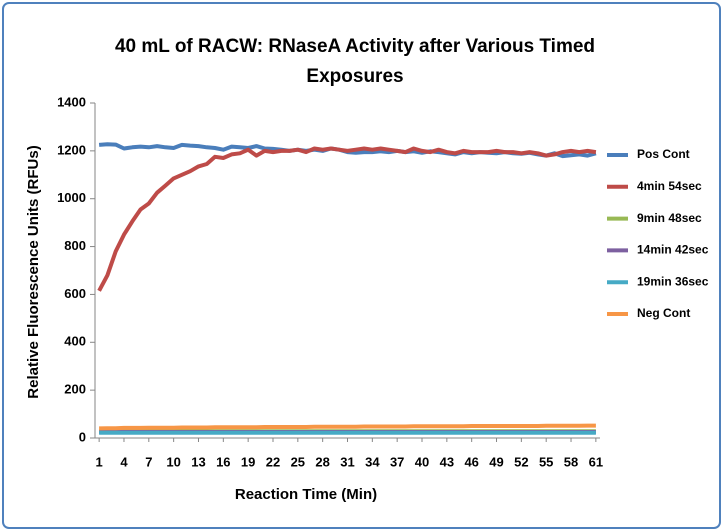 The width and height of the screenshot is (723, 531). What do you see at coordinates (347, 427) in the screenshot?
I see `series-line` at bounding box center [347, 427].